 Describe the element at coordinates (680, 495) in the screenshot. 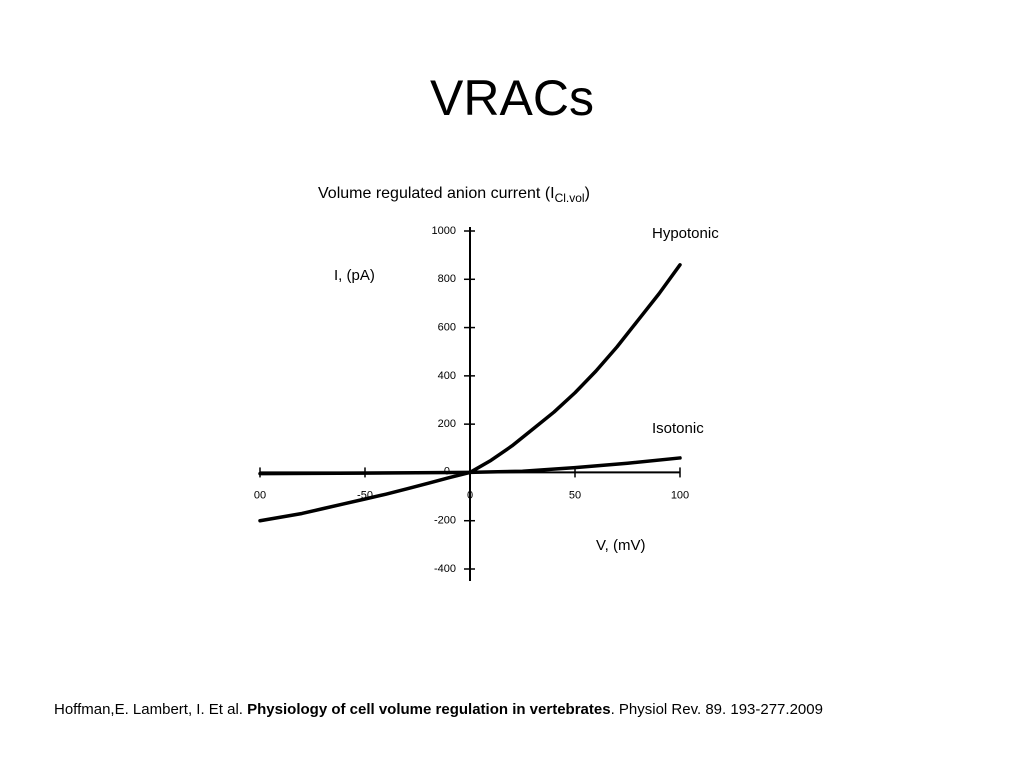

I see `x-tick-label: 100` at that location.